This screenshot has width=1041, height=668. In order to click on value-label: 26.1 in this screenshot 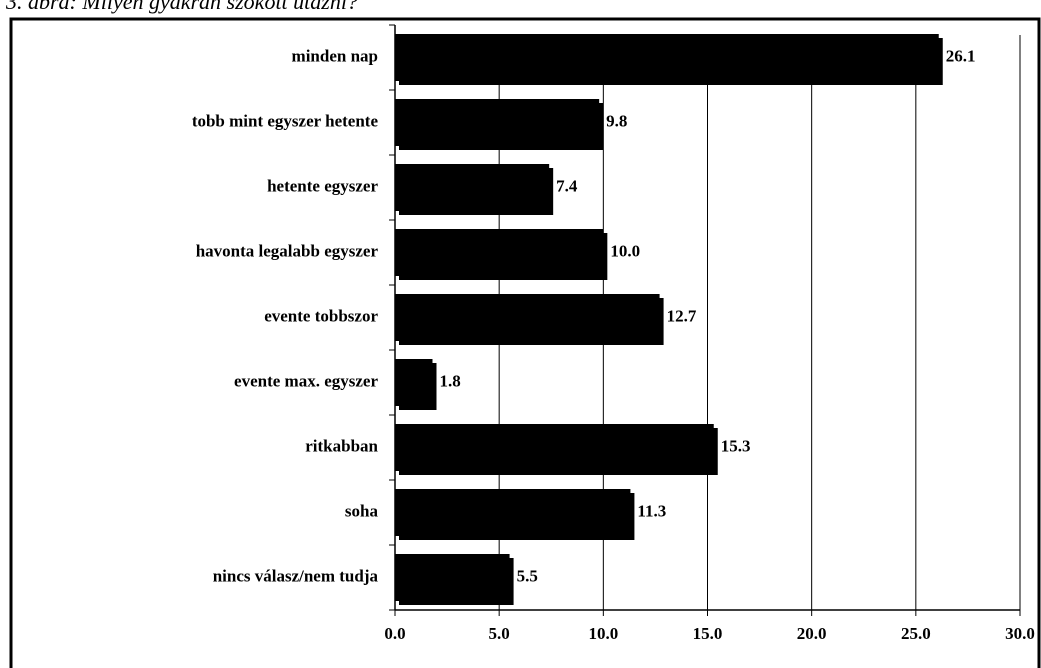, I will do `click(961, 55)`.